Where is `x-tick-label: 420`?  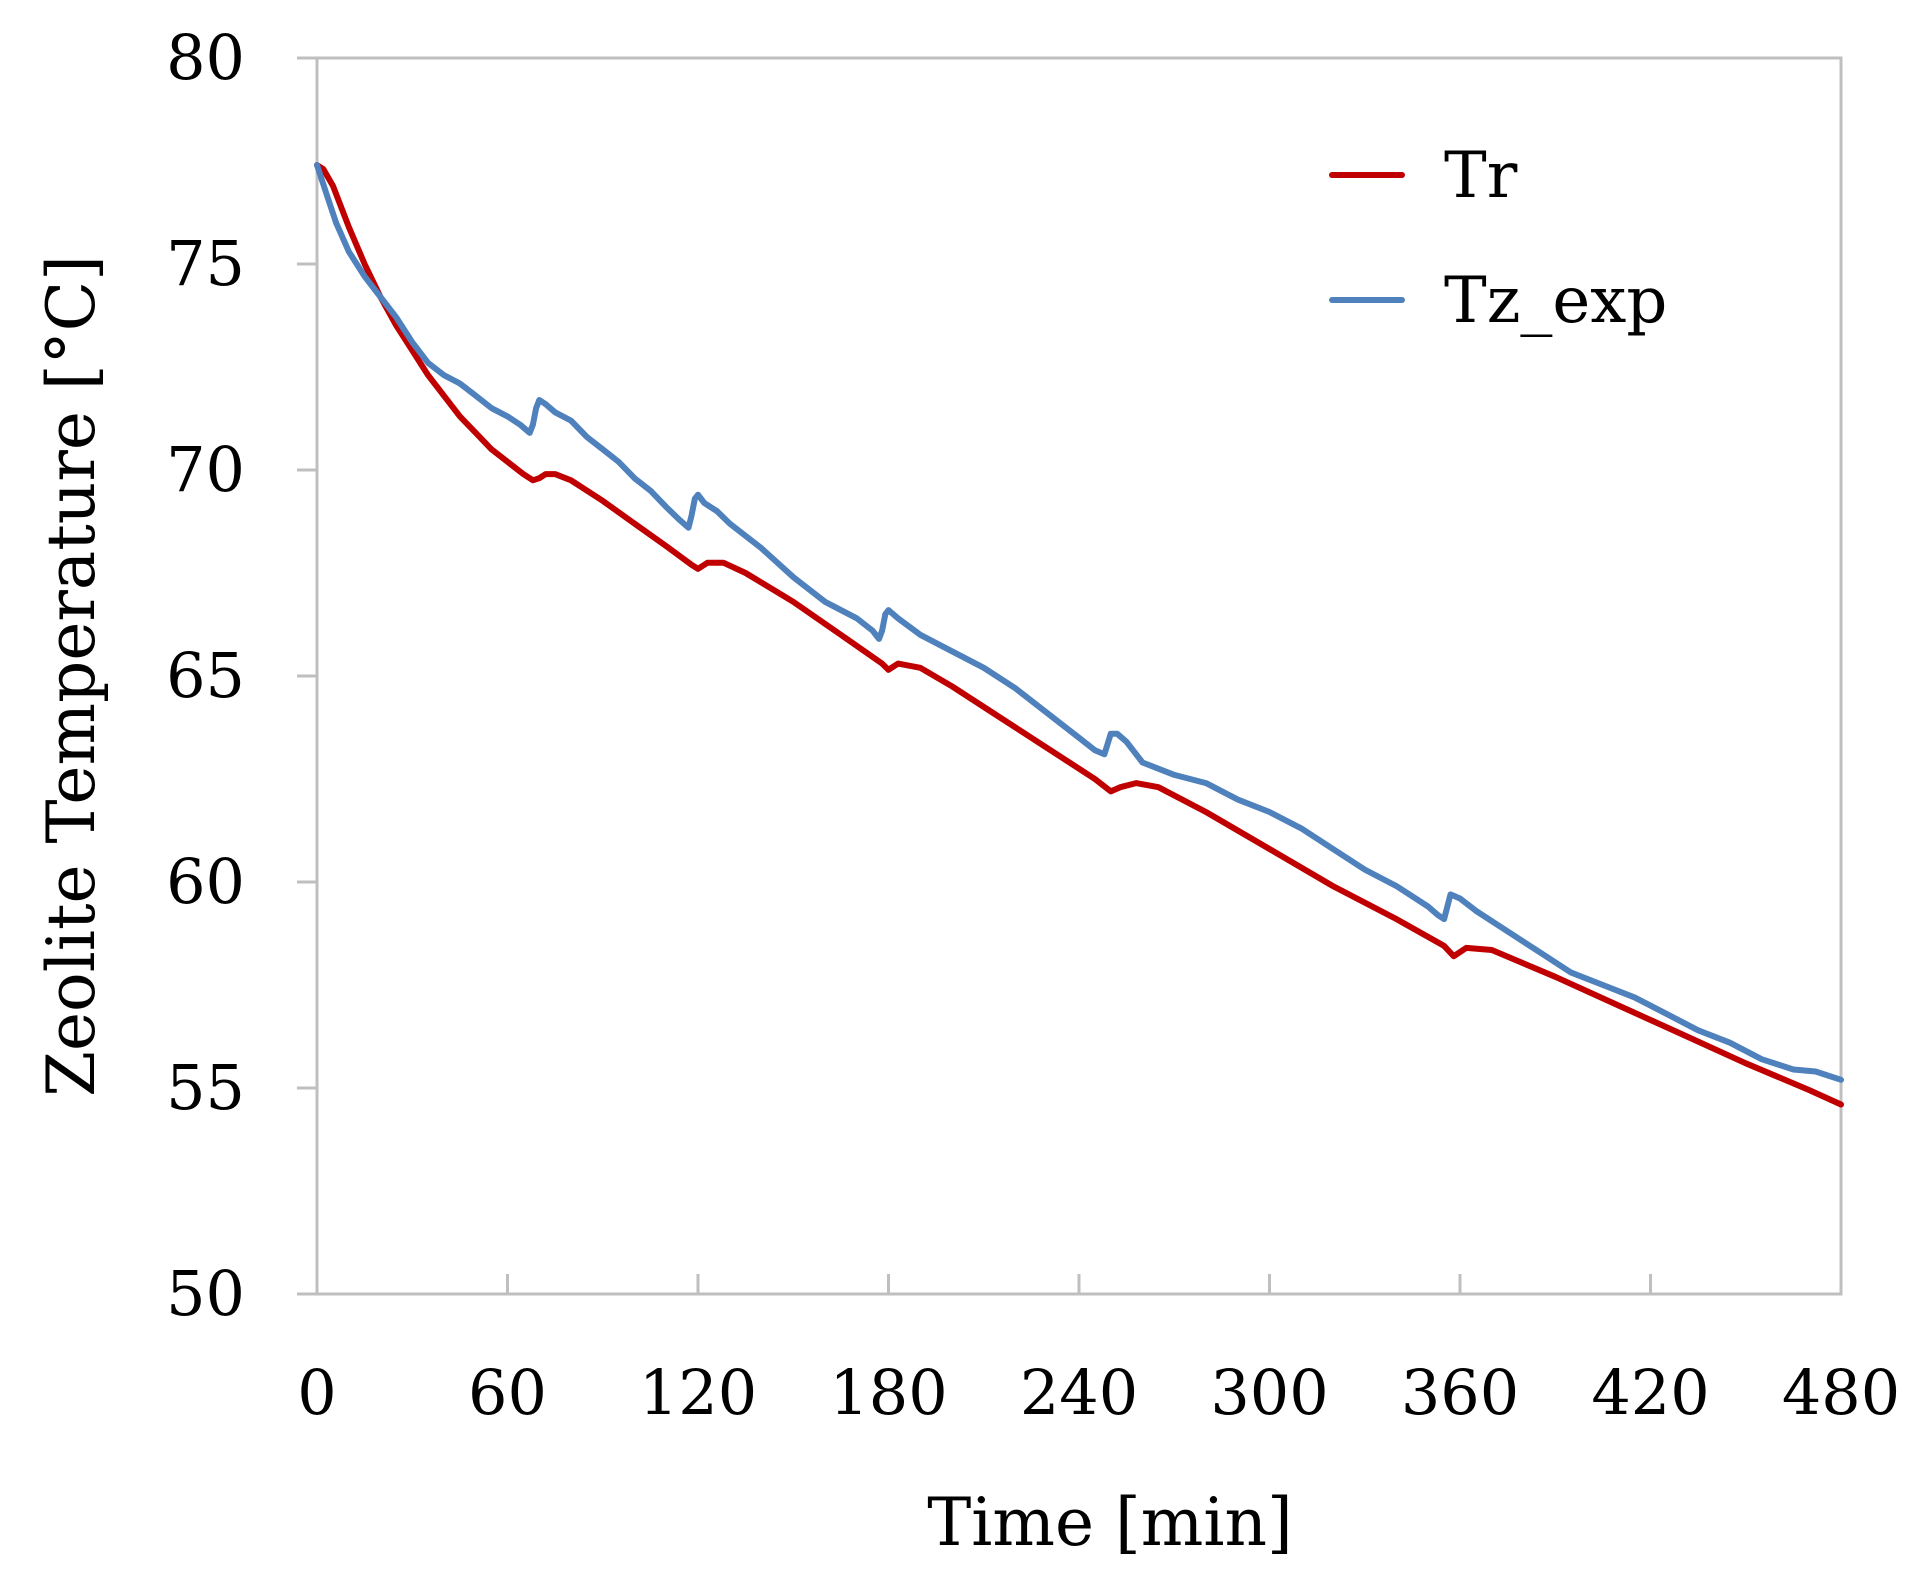 x-tick-label: 420 is located at coordinates (1650, 1392).